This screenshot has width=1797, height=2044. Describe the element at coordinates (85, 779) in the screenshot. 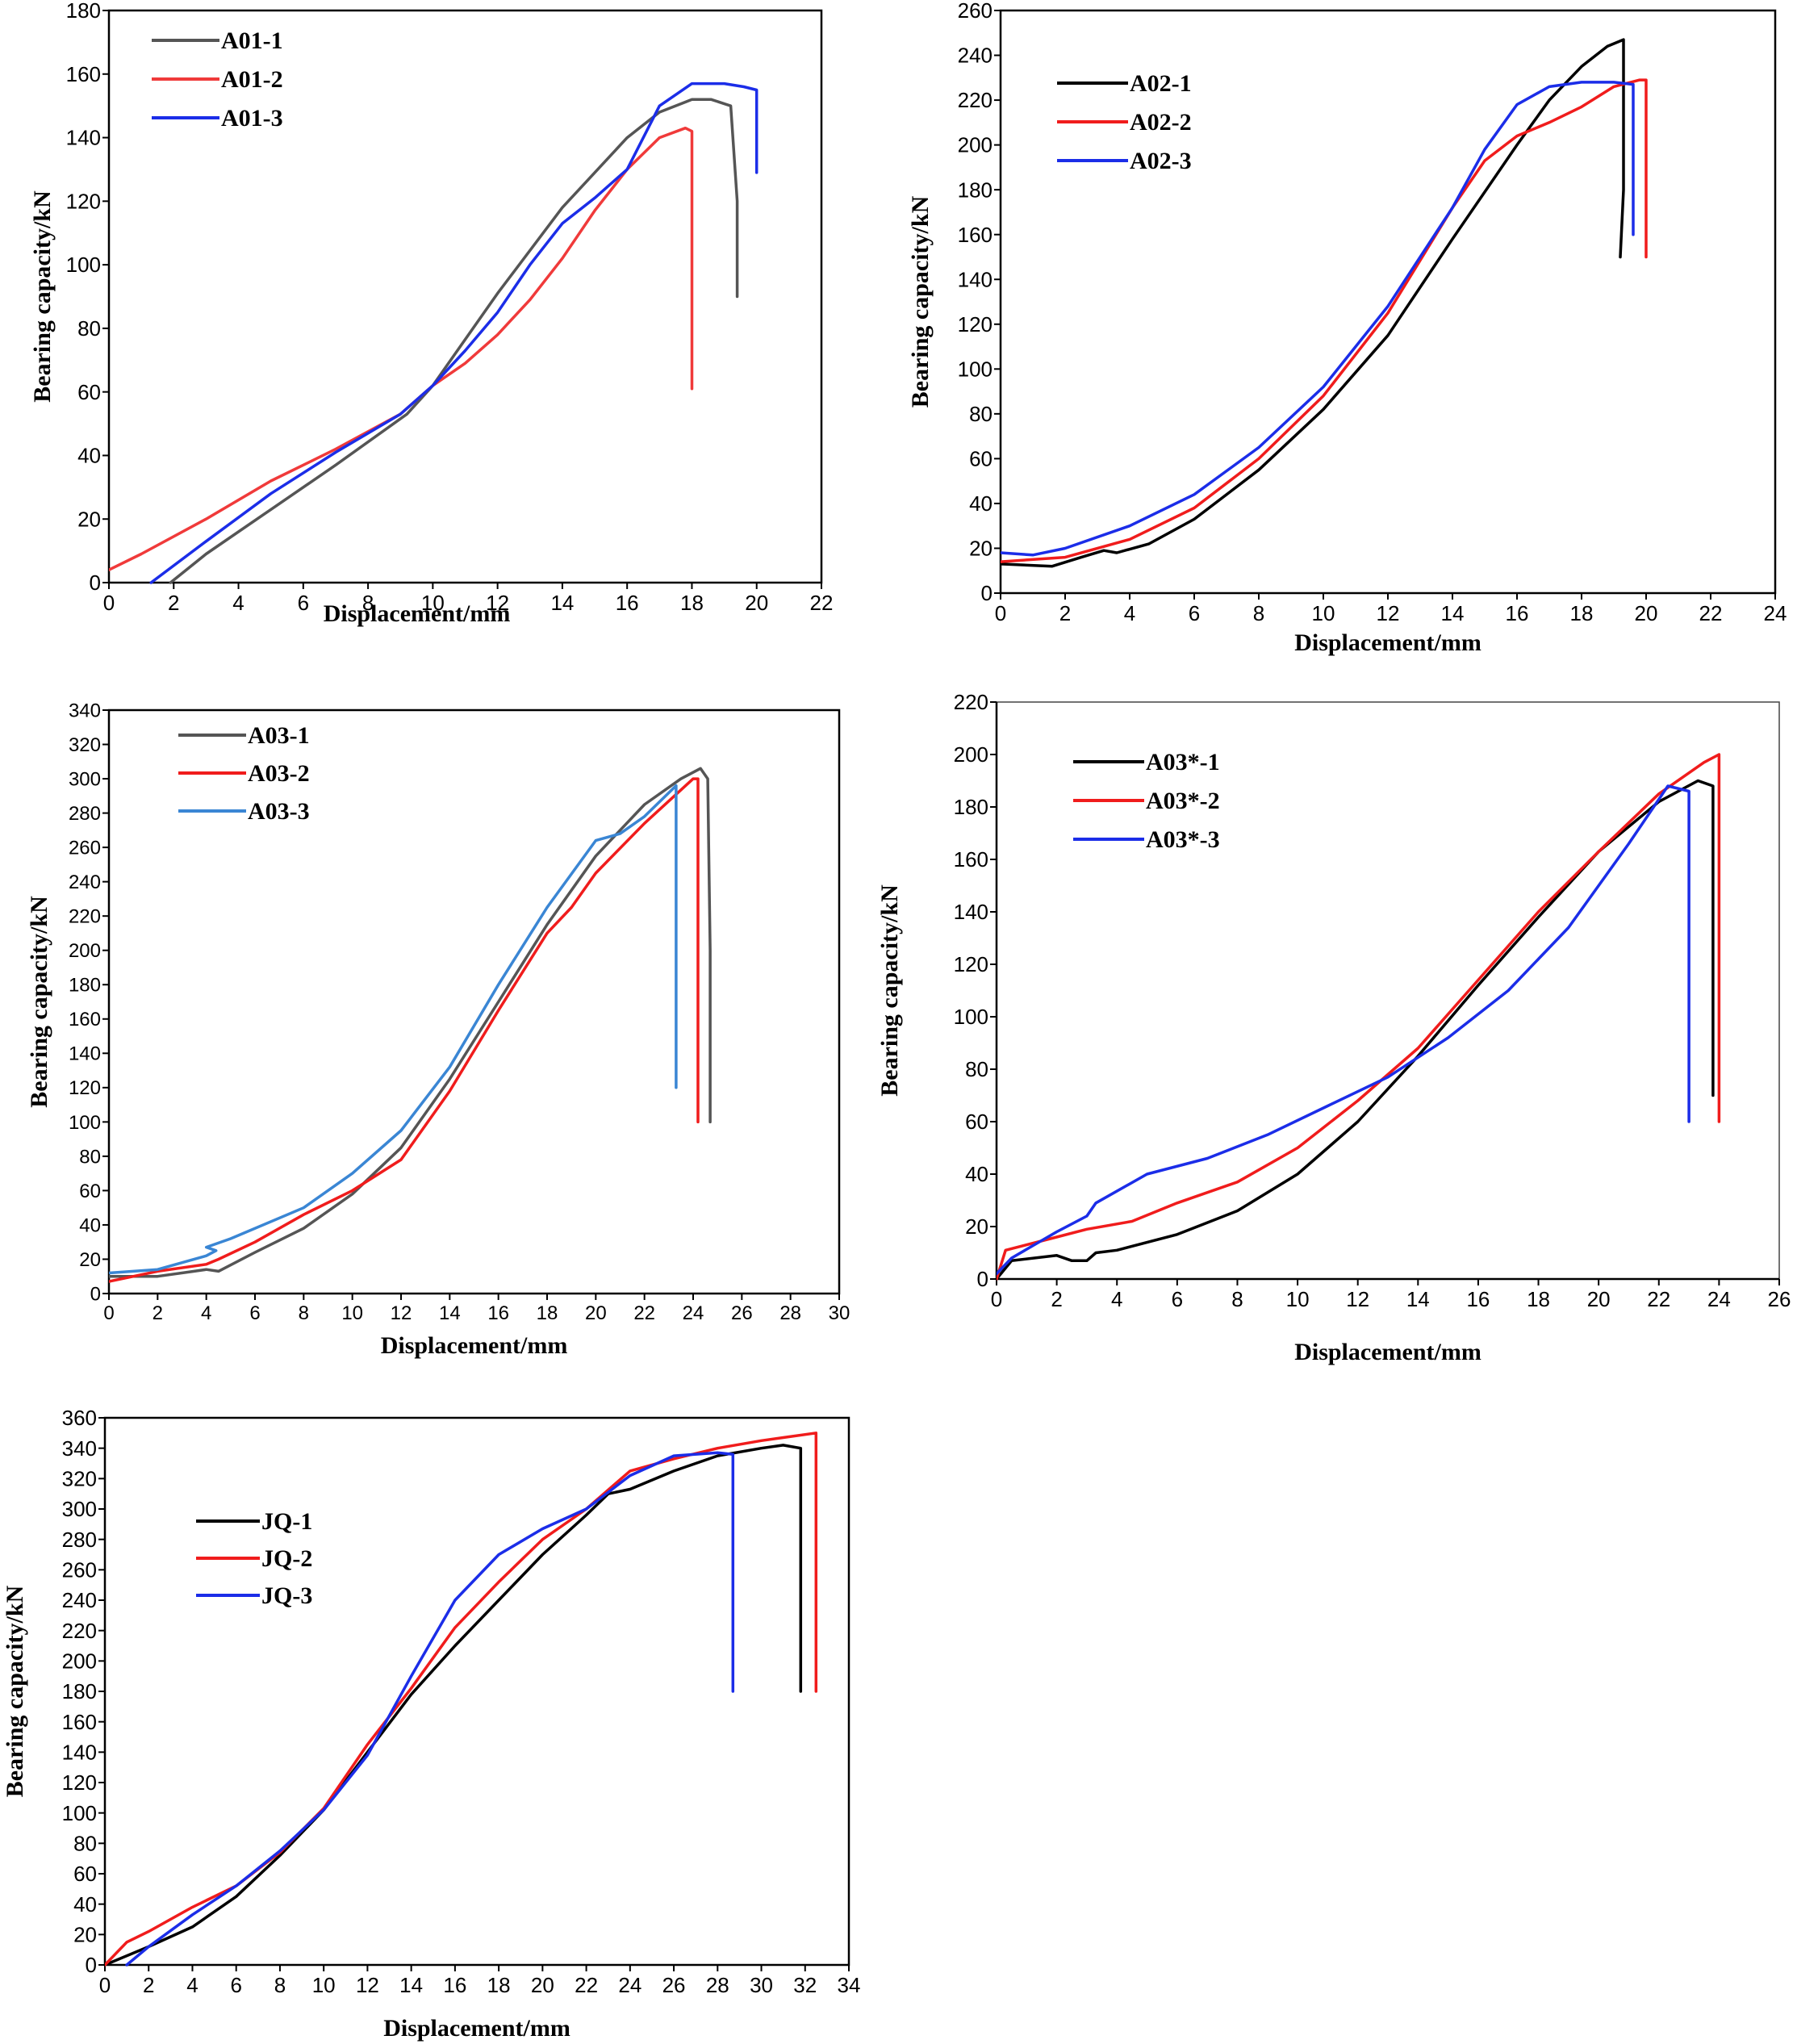

I see `y-tick-label: 300` at that location.